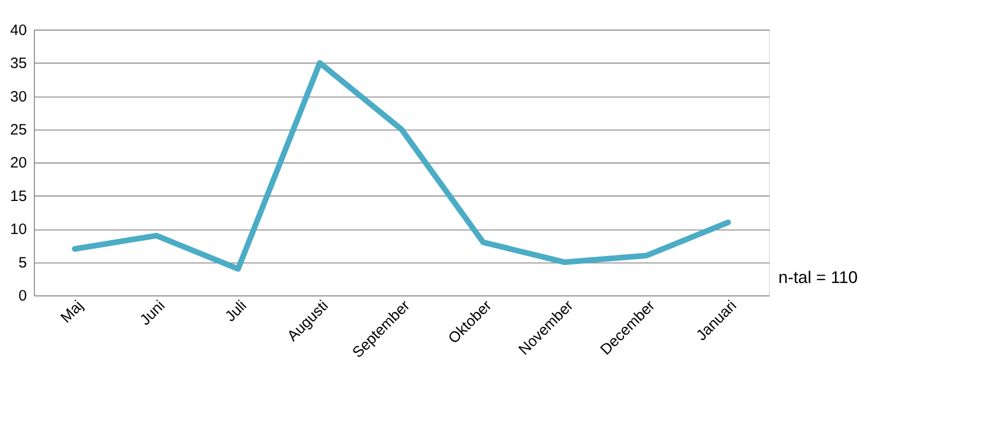 The image size is (981, 421). I want to click on text: n-tal = 110, so click(818, 278).